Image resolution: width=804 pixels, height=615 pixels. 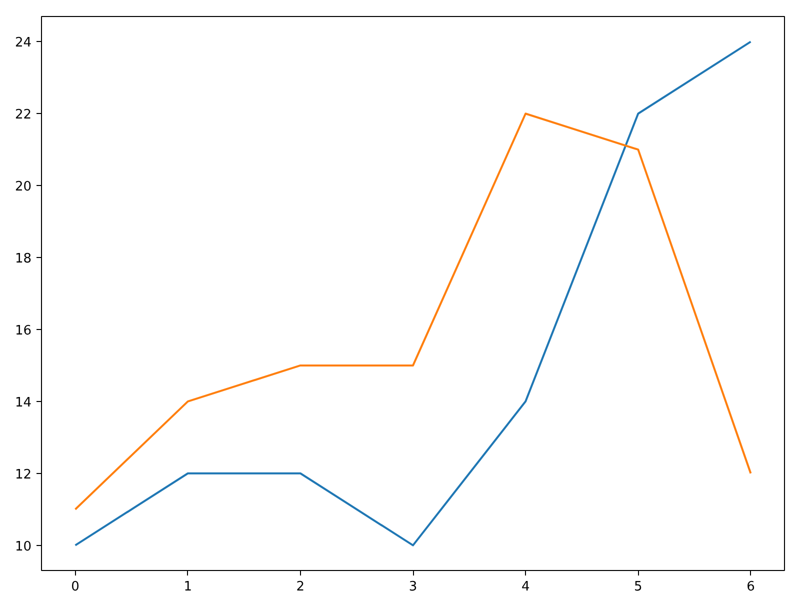 I want to click on y-tick-label: 10, so click(x=23, y=546).